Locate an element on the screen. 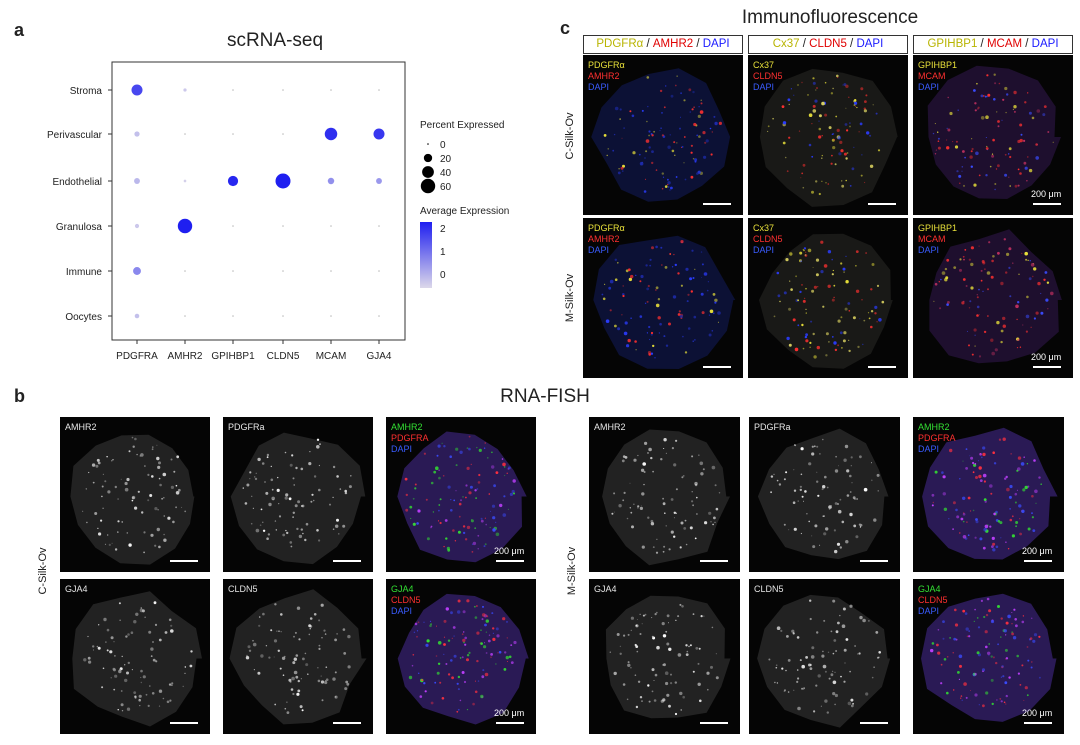 The image size is (1080, 745). if-micrograph-r2-c3: GPIHBP1 MCAM DAPI 200 μm is located at coordinates (993, 298).